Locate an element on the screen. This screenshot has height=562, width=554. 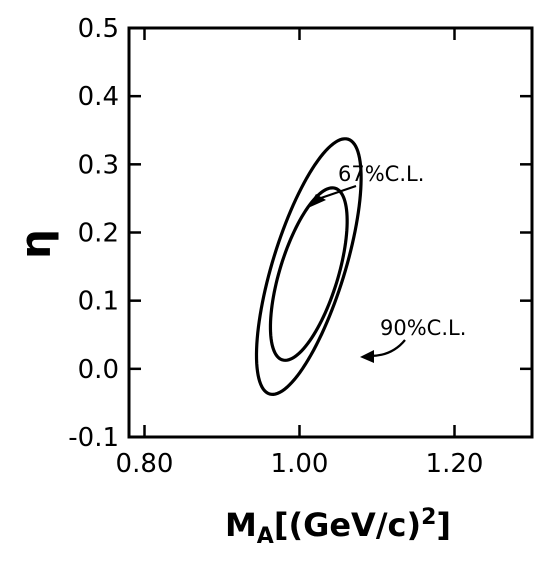
y-tick-label: 0.3 is located at coordinates (98, 165).